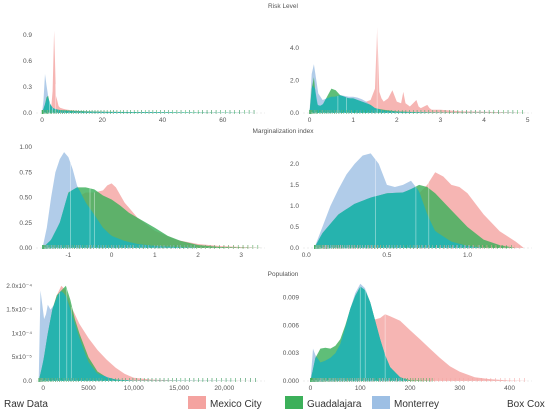 Image resolution: width=550 pixels, height=413 pixels. Describe the element at coordinates (25, 198) in the screenshot. I see `y-tick-label: 0.50` at that location.